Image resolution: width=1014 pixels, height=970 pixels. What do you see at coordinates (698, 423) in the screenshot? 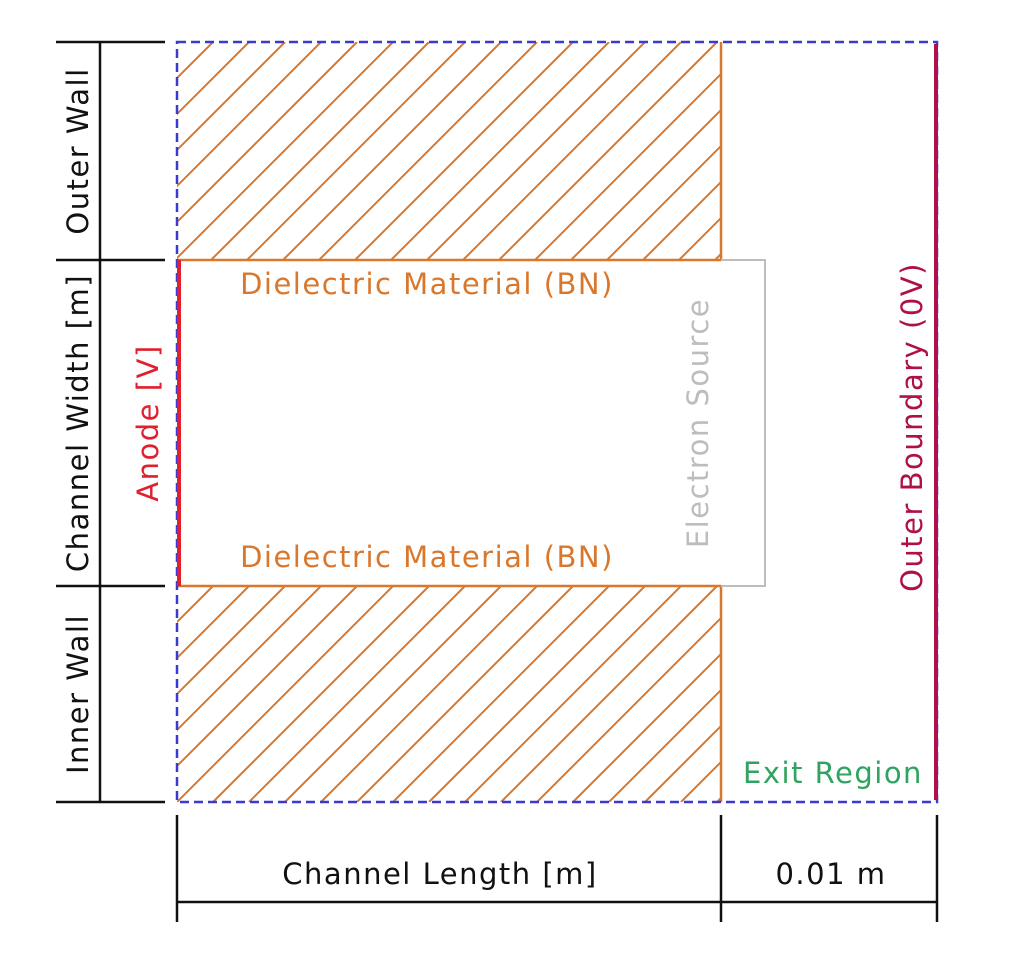
I see `electron-source-label: Electron Source` at bounding box center [698, 423].